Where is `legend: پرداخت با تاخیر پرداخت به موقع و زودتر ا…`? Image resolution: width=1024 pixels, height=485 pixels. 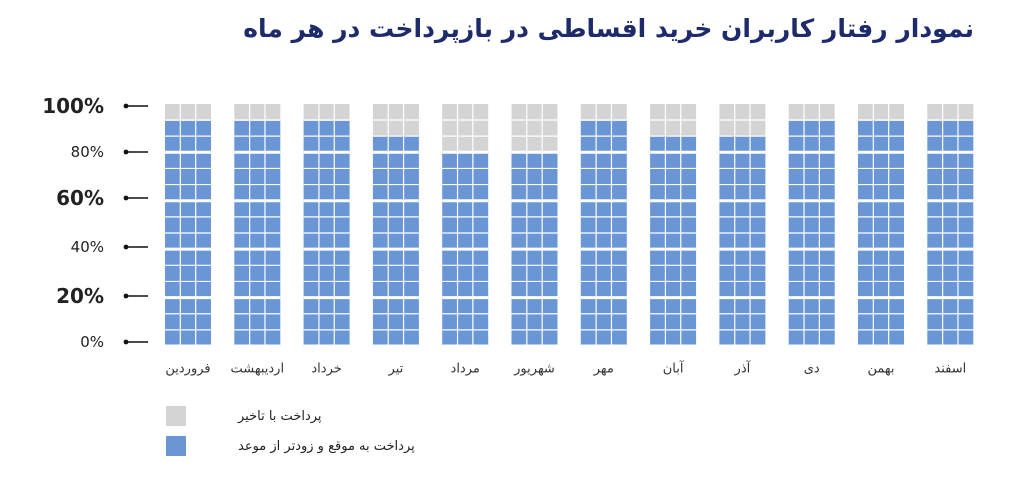
legend: پرداخت با تاخیر پرداخت به موقع و زودتر ا… is located at coordinates (290, 431).